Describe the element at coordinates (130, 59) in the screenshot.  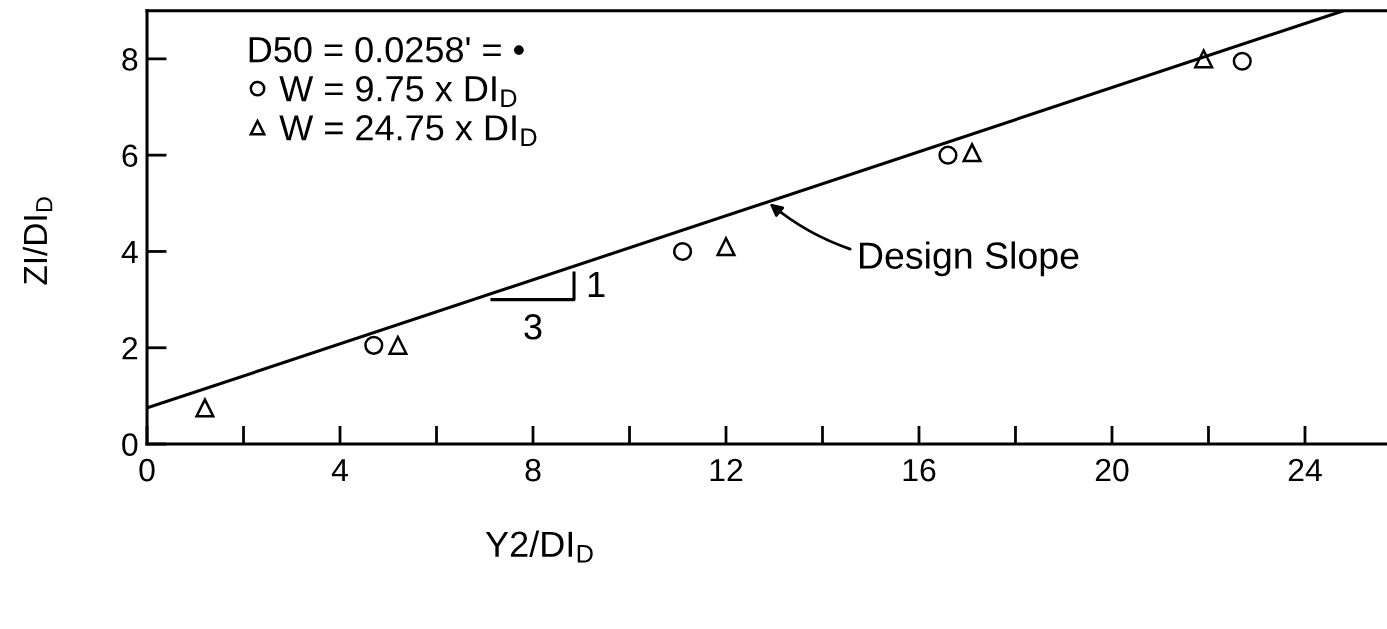
I see `y-tick-label: 8` at that location.